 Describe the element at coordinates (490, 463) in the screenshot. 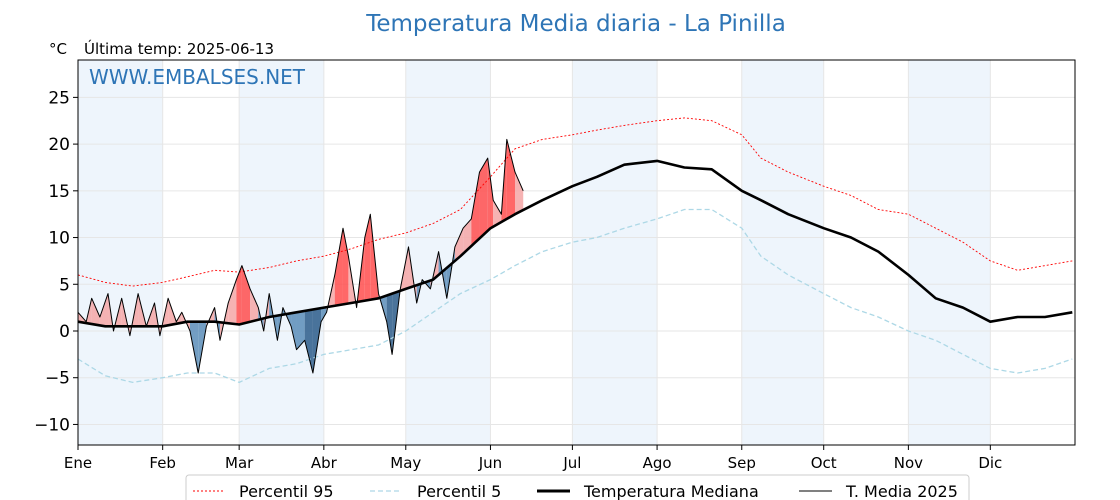

I see `x-tick-label: Jun` at that location.